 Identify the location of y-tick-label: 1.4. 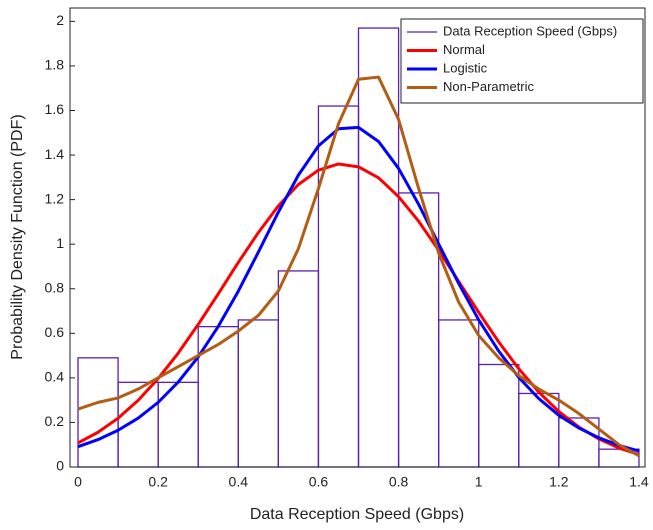
(55, 154).